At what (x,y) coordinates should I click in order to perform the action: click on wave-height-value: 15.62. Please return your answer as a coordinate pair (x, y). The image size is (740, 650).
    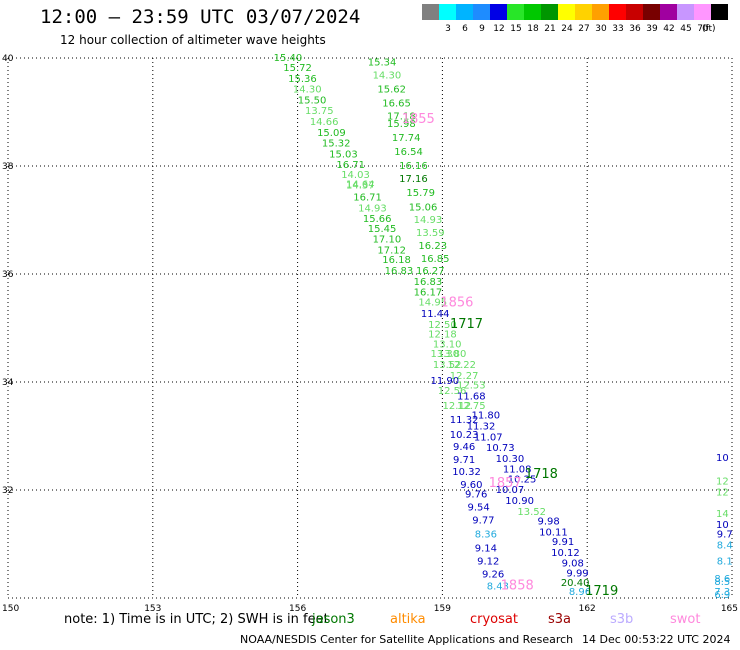
    Looking at the image, I should click on (391, 90).